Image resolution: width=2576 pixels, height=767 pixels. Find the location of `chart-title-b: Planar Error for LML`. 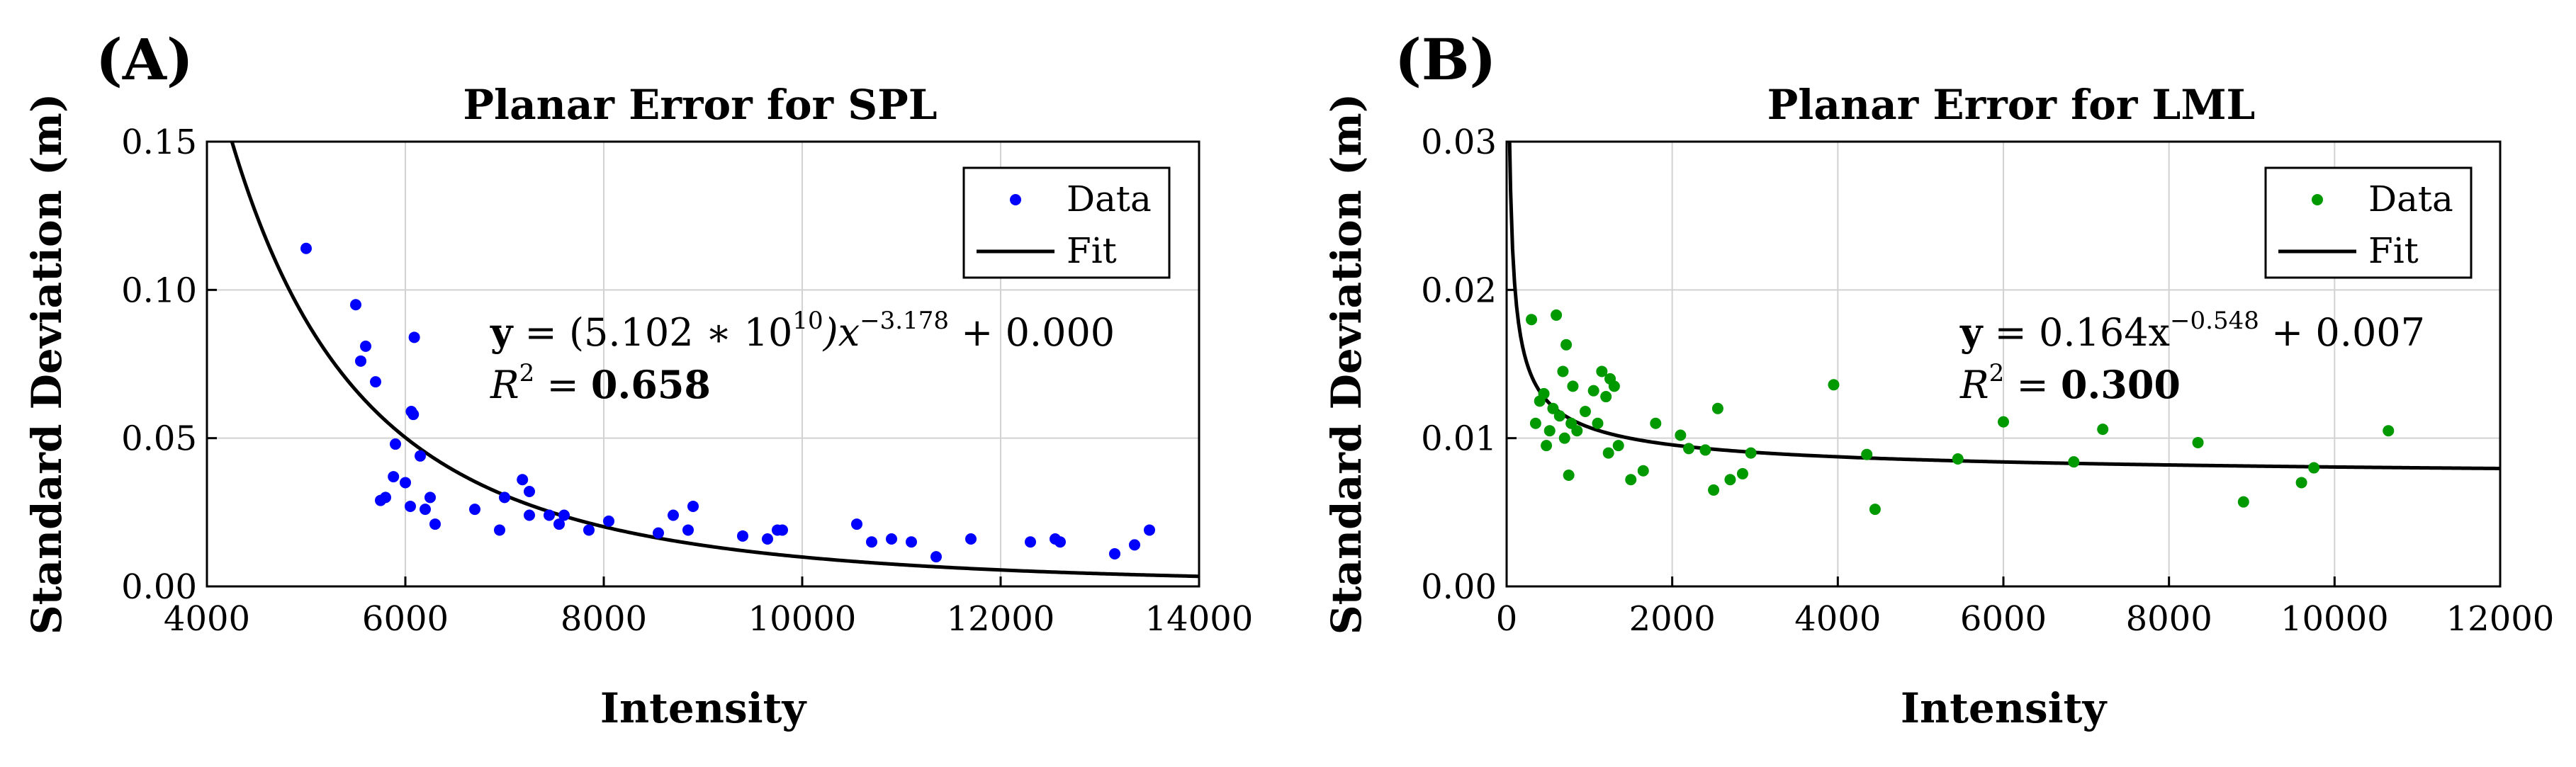

chart-title-b: Planar Error for LML is located at coordinates (2011, 105).